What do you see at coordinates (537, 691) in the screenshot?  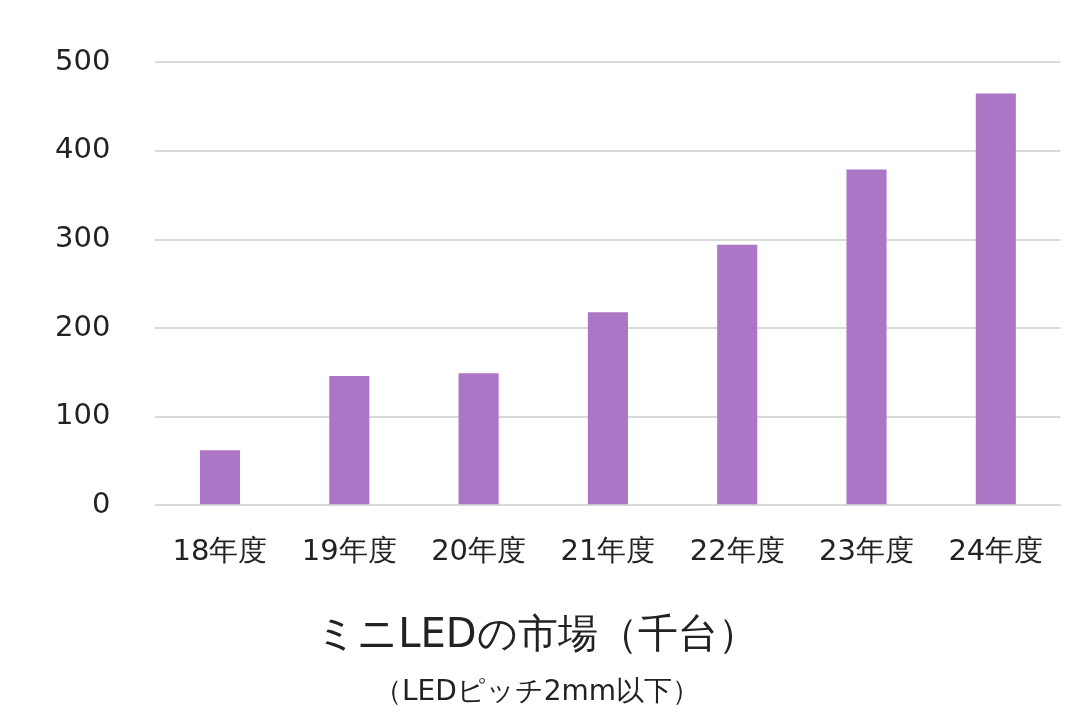 I see `text: （LEDピッチ2mm以下）` at bounding box center [537, 691].